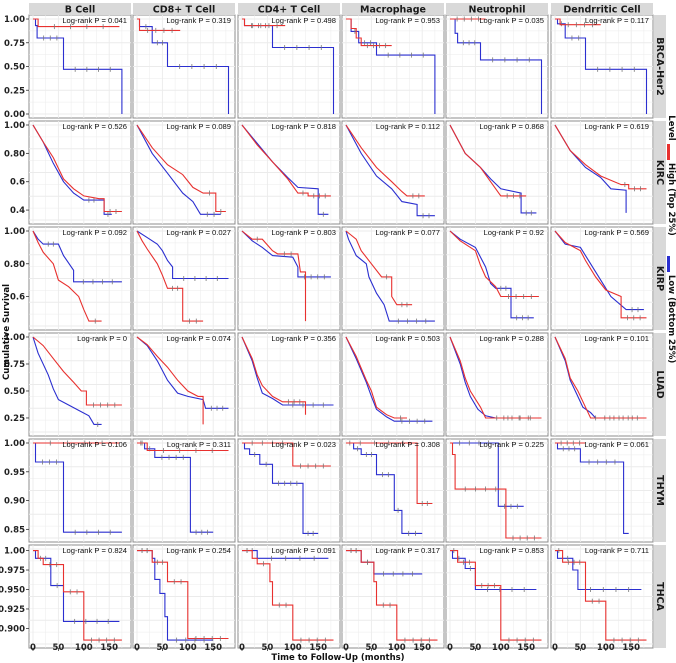 The width and height of the screenshot is (676, 663). What do you see at coordinates (408, 126) in the screenshot?
I see `logrank-p-value: Log-rank P = 0.112` at bounding box center [408, 126].